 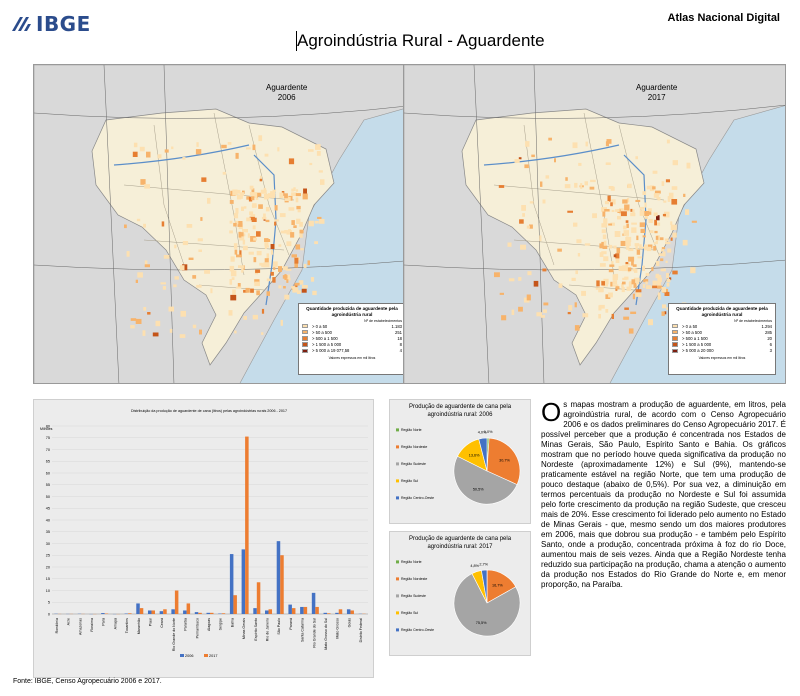 What do you see at coordinates (48, 556) in the screenshot?
I see `y-tick-label: 25` at bounding box center [48, 556].